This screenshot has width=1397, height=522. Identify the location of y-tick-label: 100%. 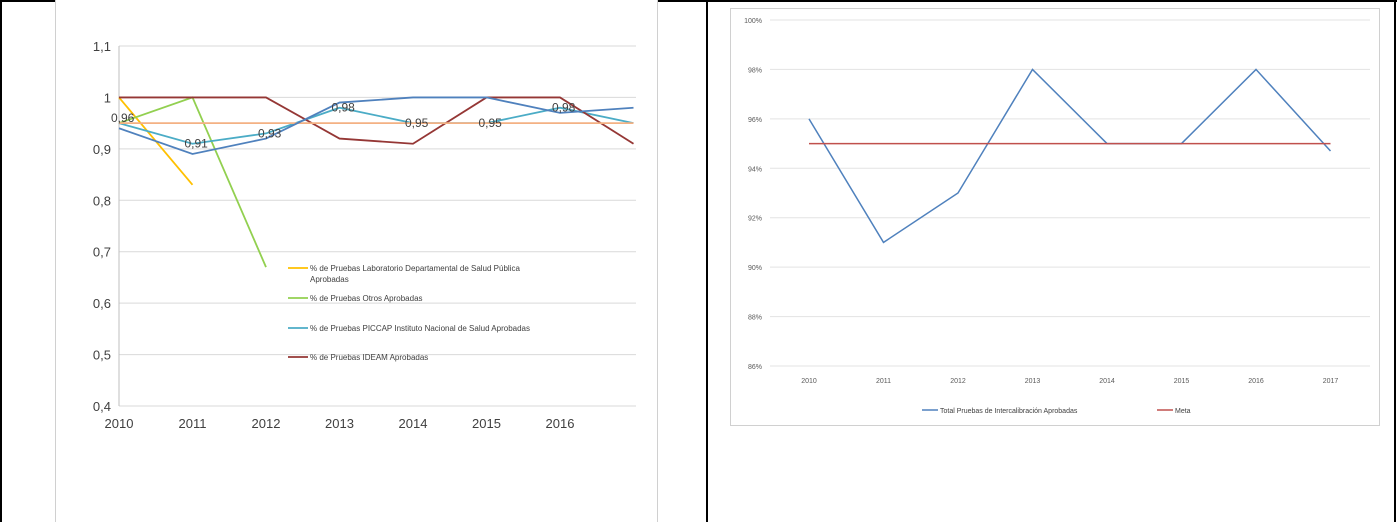
(753, 21).